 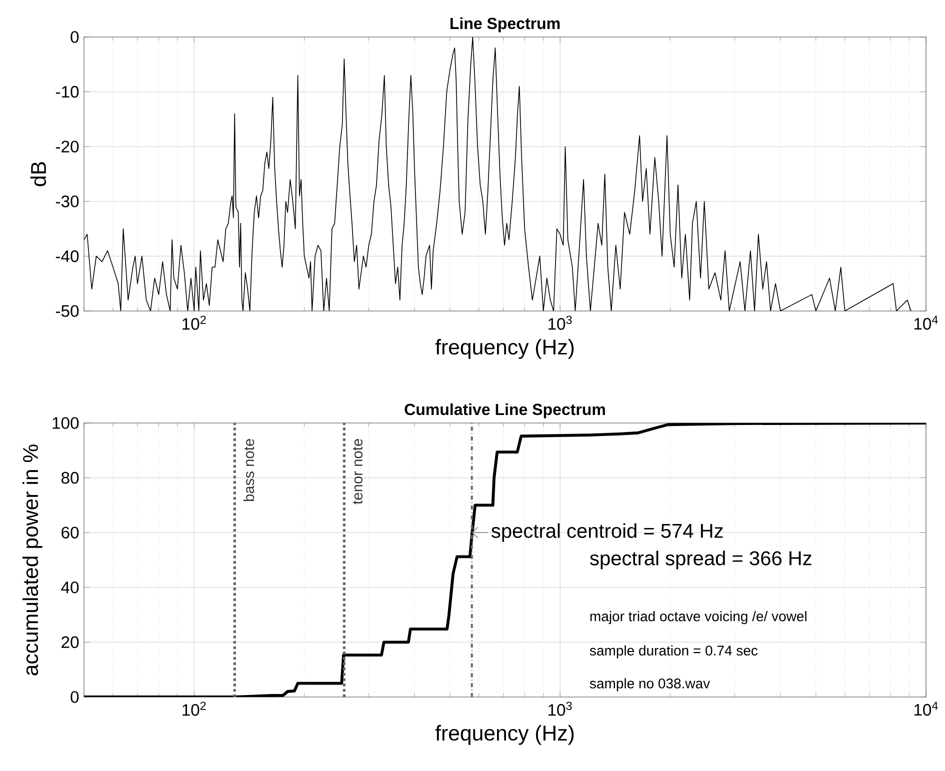 I want to click on annotation: major triad octave voicing /e/ vowel, so click(x=698, y=617).